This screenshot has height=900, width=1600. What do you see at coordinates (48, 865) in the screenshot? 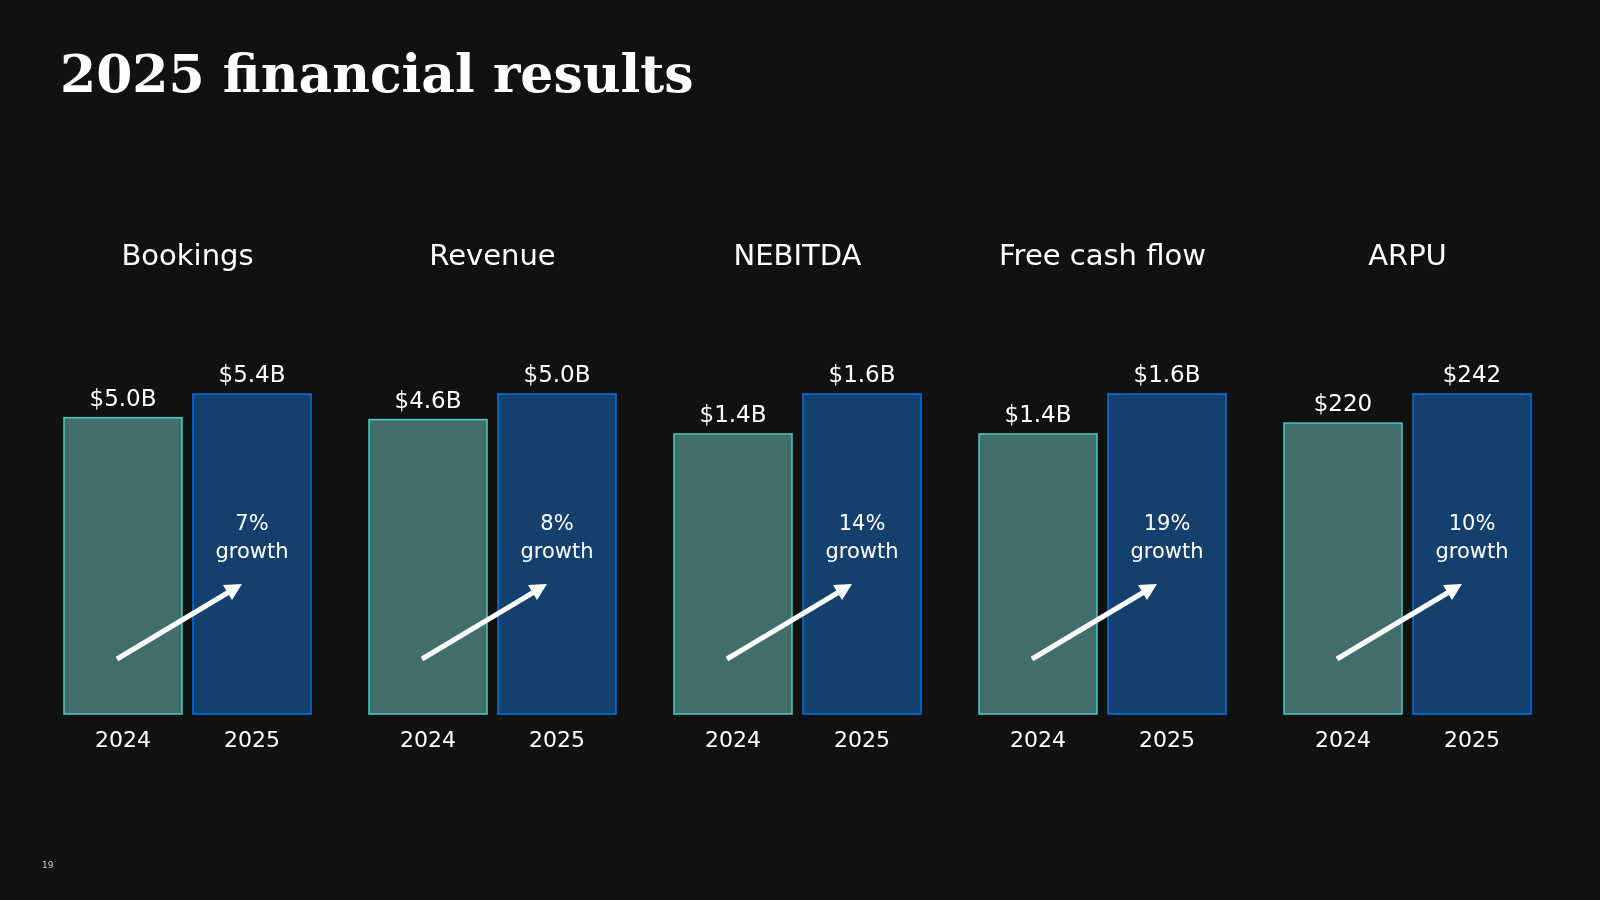
I see `text: 19` at bounding box center [48, 865].